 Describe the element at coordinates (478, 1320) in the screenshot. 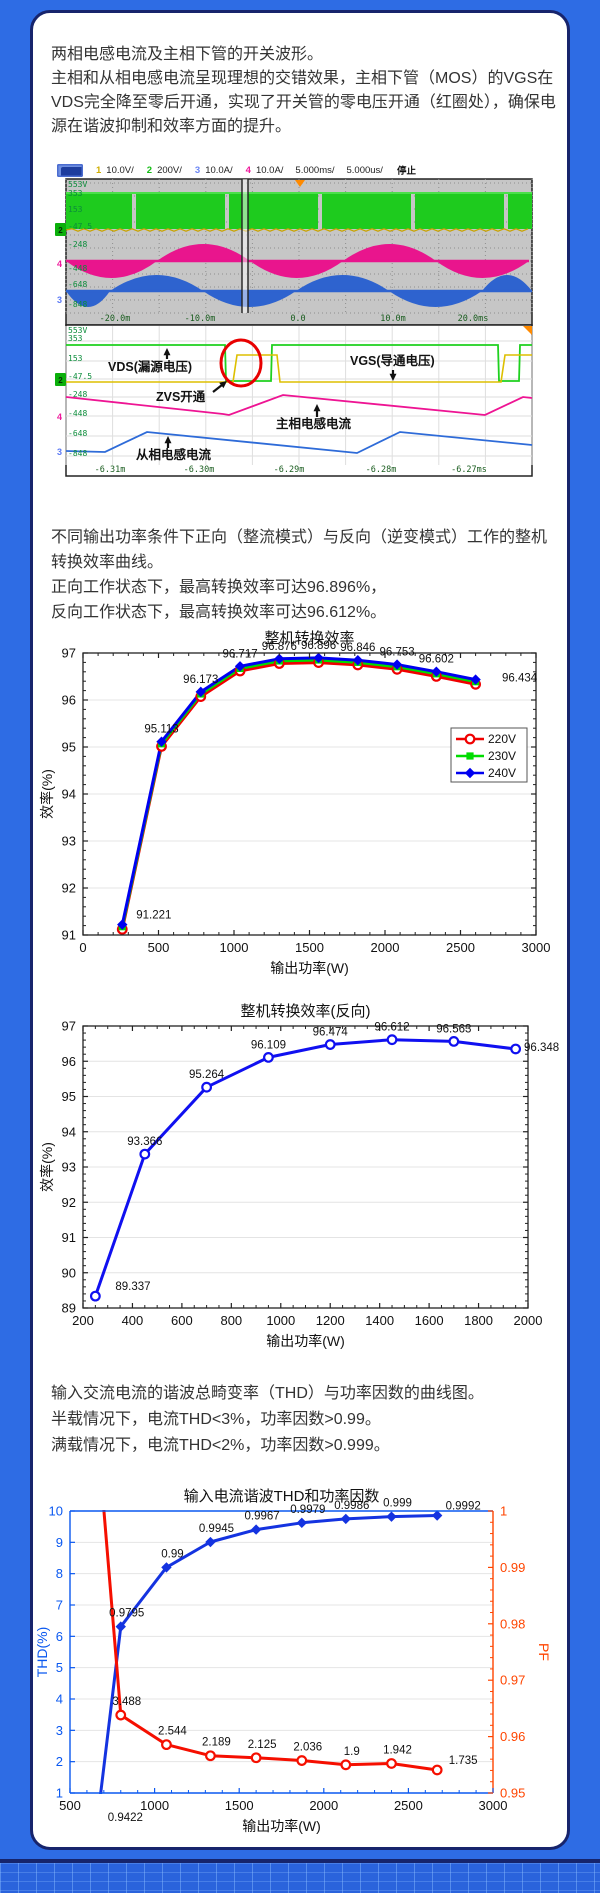

I see `x-tick-label: 1800` at that location.